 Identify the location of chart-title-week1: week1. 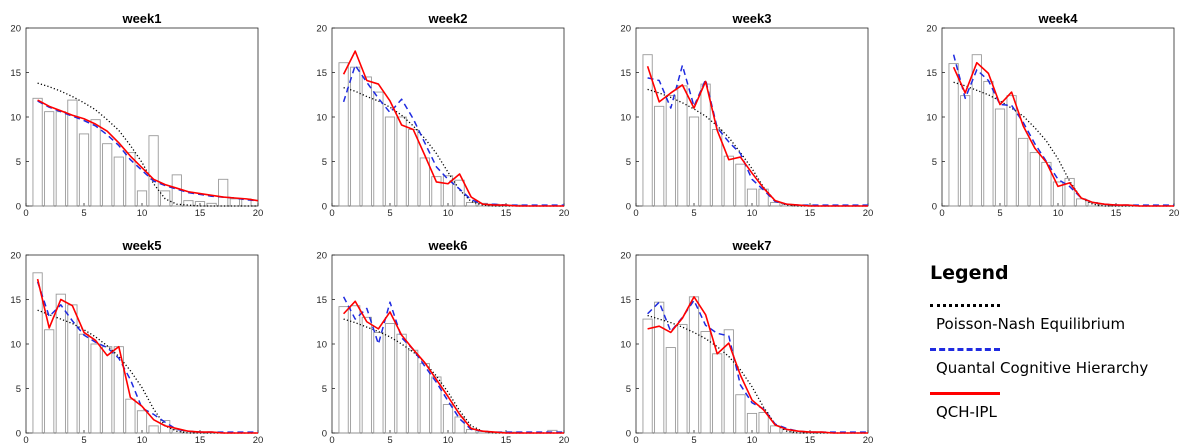
(141, 18).